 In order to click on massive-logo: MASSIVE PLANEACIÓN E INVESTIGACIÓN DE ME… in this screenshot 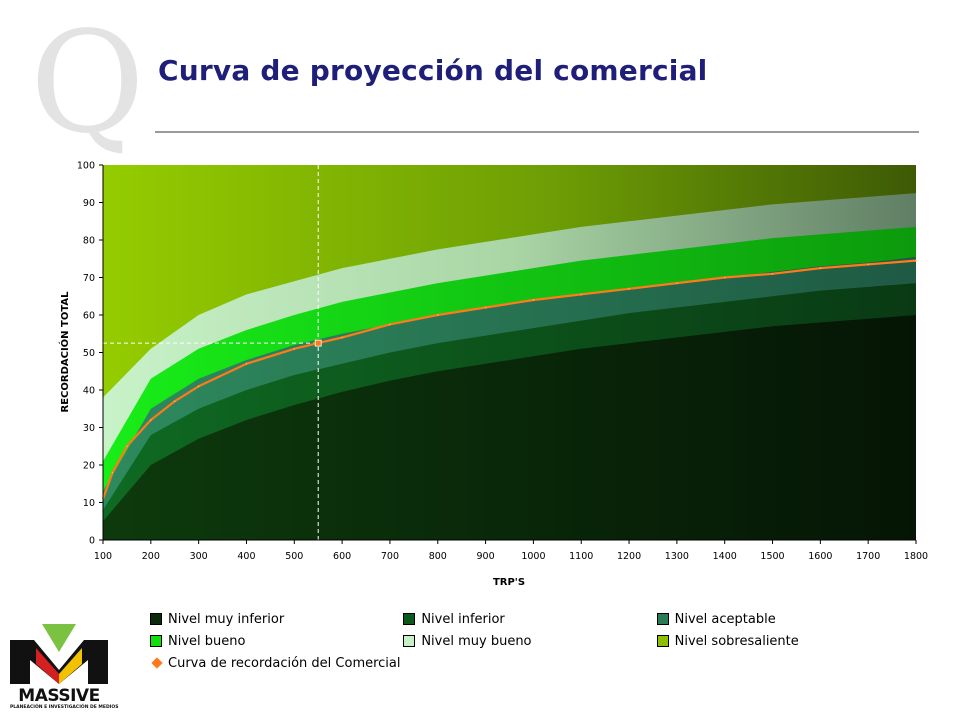, I will do `click(64, 669)`.